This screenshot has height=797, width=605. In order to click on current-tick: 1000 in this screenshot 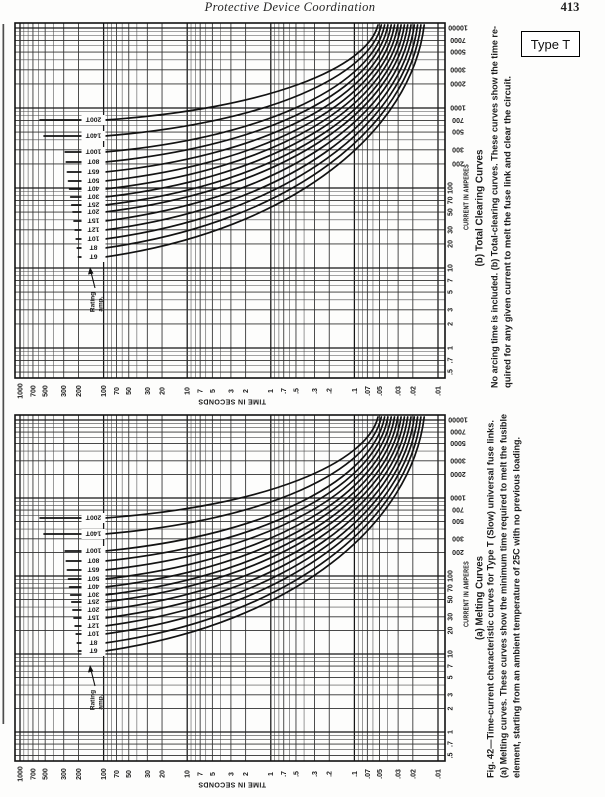, I will do `click(458, 107)`.